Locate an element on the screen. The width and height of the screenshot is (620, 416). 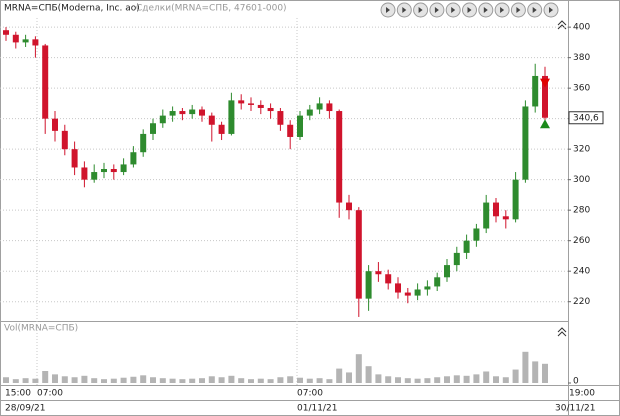
y-tick-label: 360 is located at coordinates (581, 89).